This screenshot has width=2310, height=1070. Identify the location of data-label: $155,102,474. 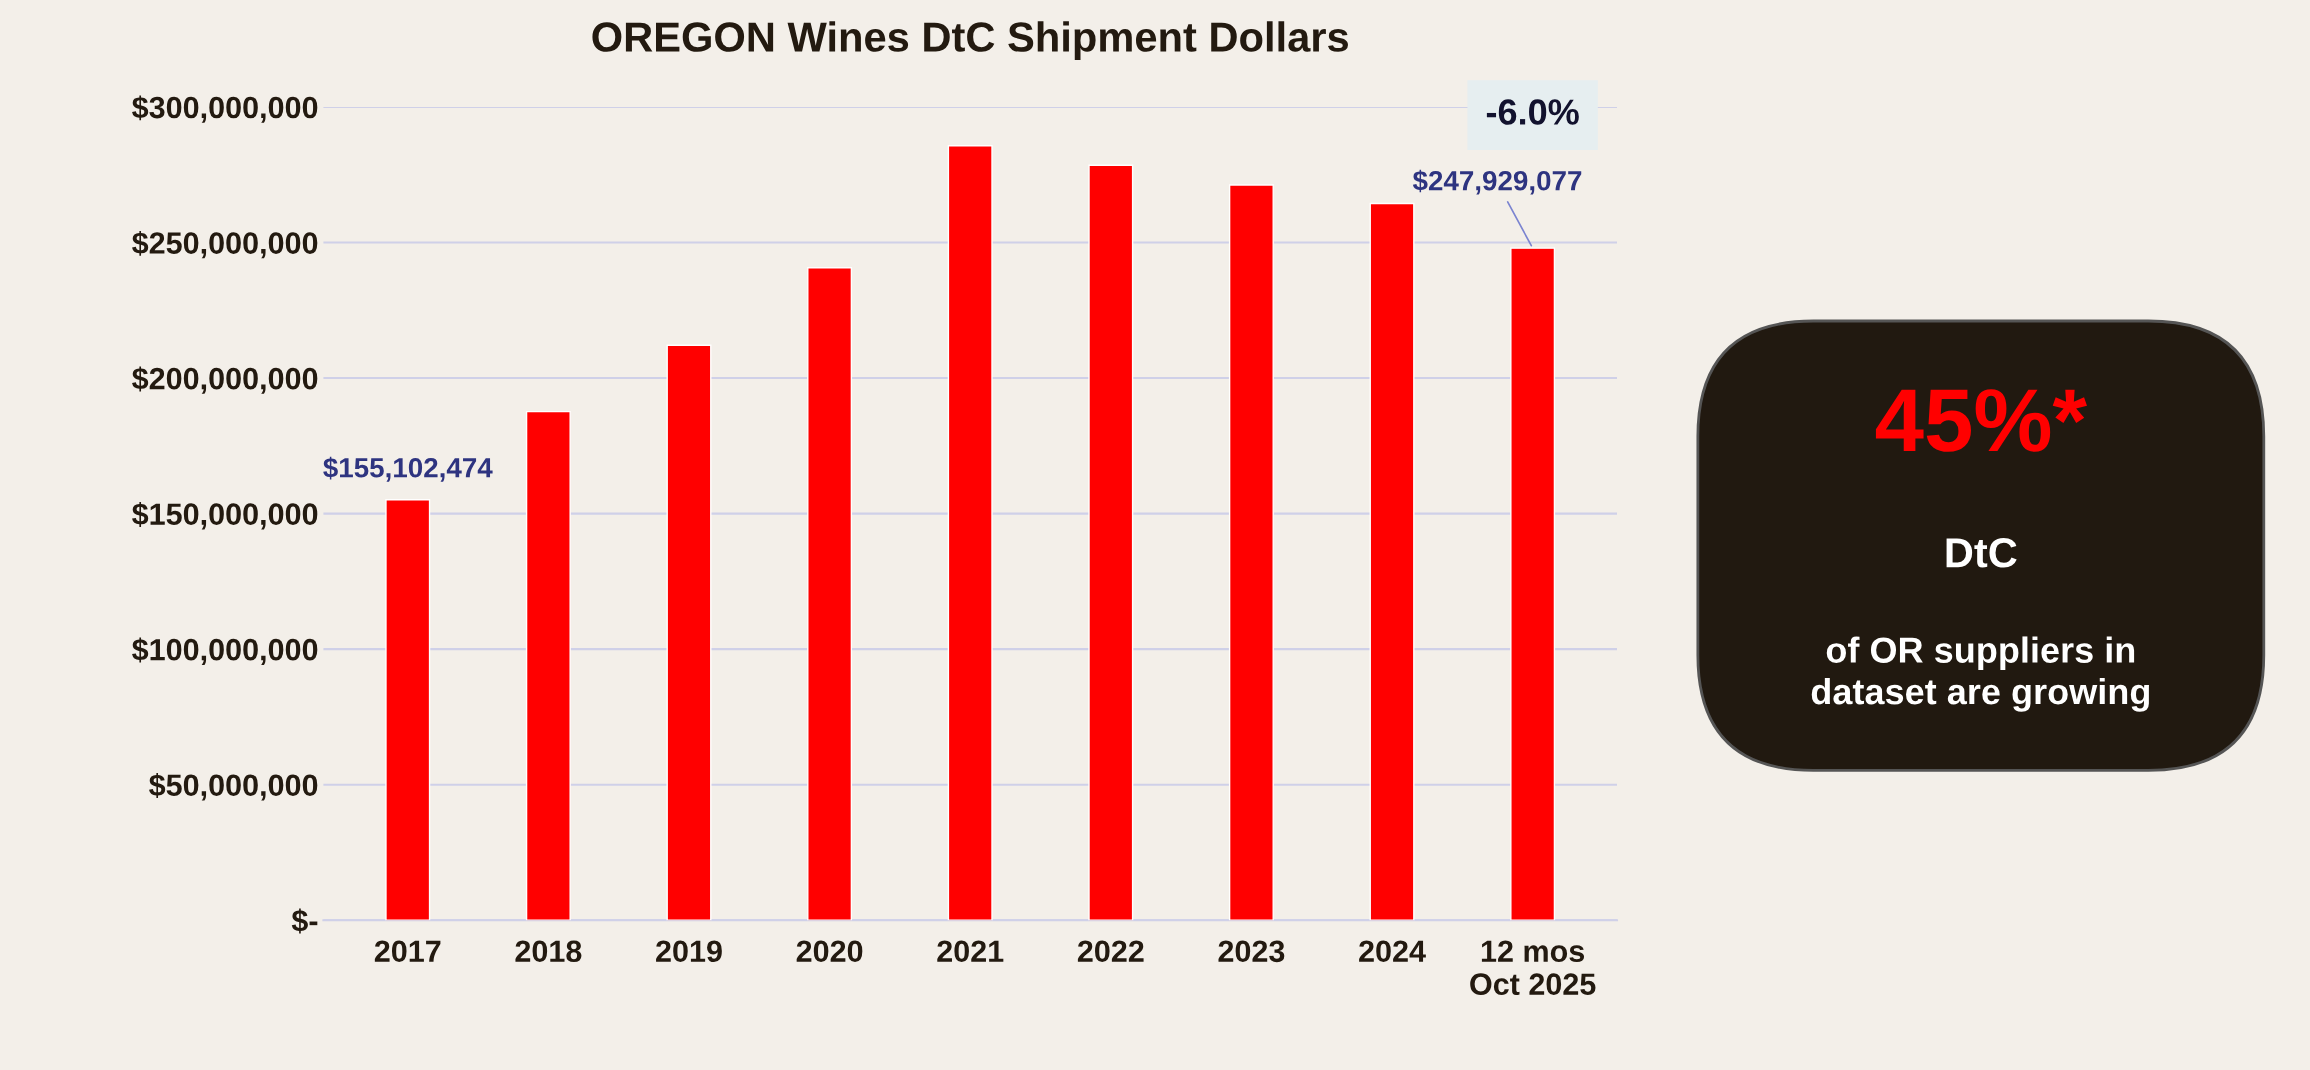
(408, 469).